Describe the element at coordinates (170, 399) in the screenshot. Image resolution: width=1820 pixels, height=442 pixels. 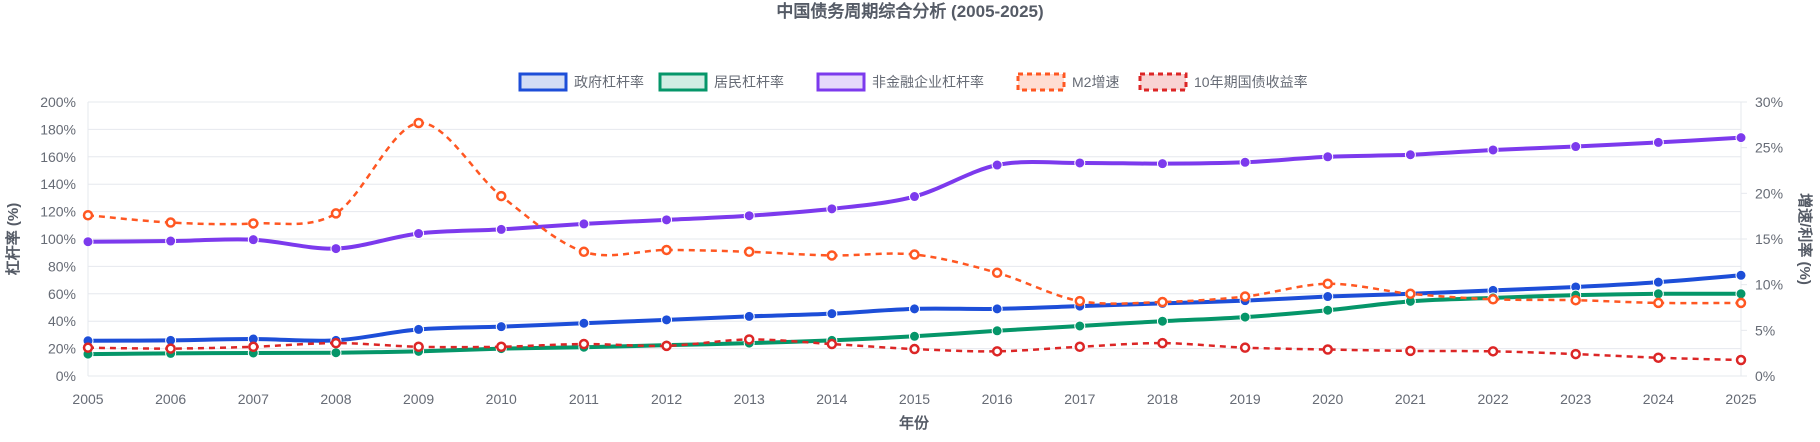
I see `x-tick-label: 2006` at that location.